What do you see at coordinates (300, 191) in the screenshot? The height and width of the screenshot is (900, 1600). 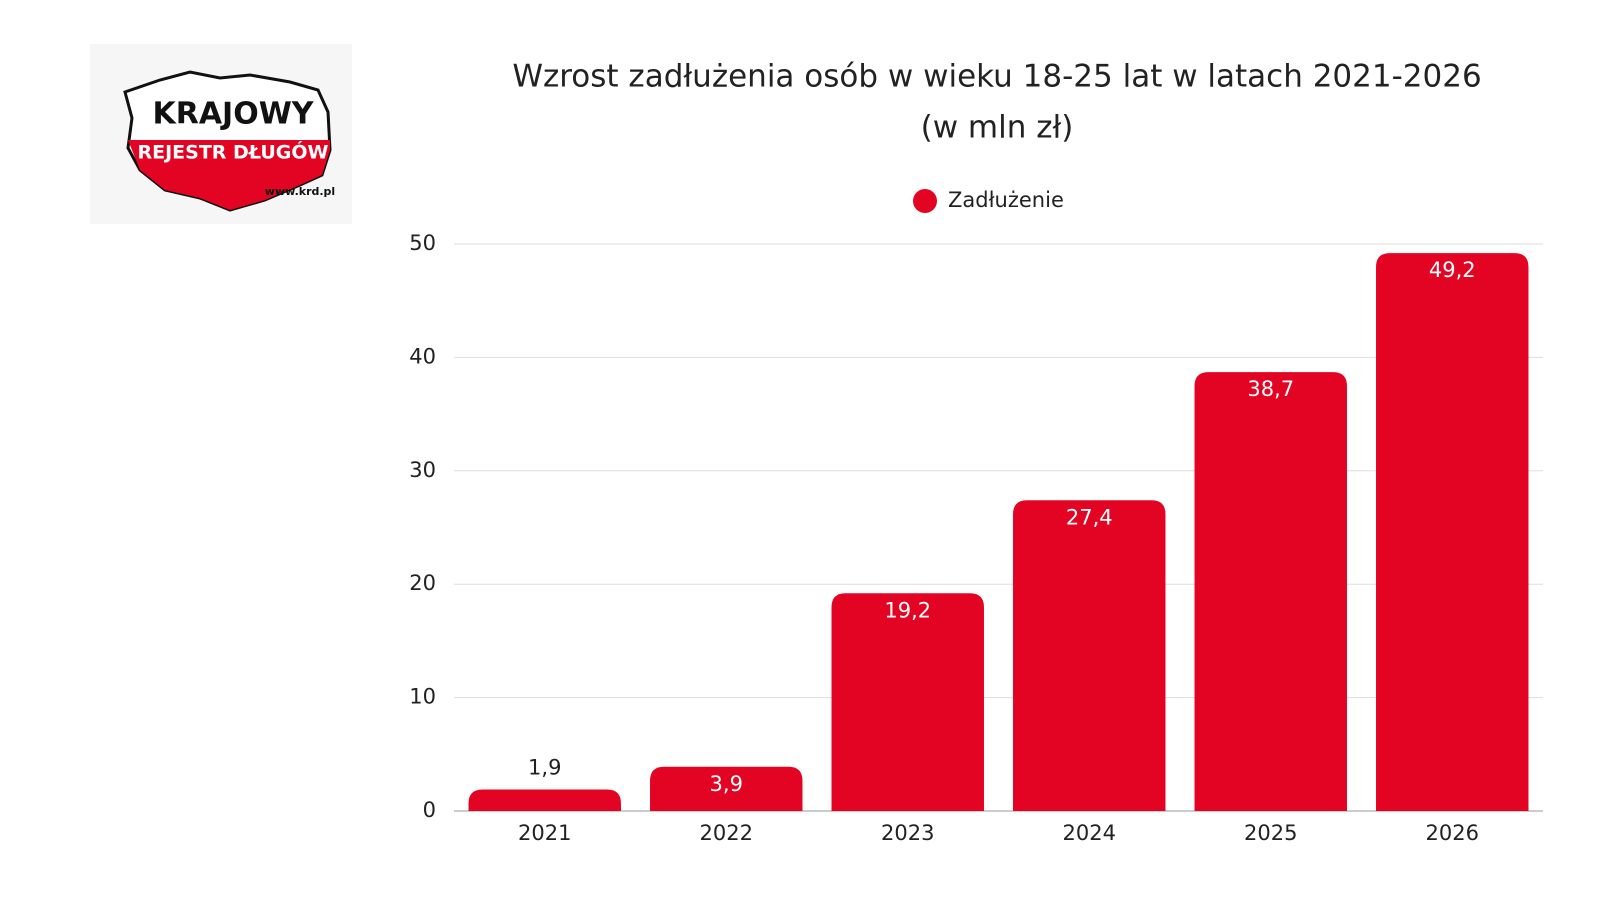 I see `logo-url: www.krd.pl` at bounding box center [300, 191].